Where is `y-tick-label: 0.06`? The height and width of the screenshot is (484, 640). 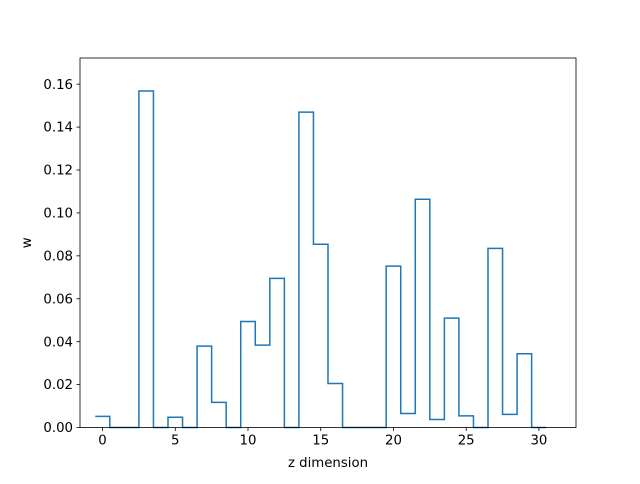 y-tick-label: 0.06 is located at coordinates (58, 299).